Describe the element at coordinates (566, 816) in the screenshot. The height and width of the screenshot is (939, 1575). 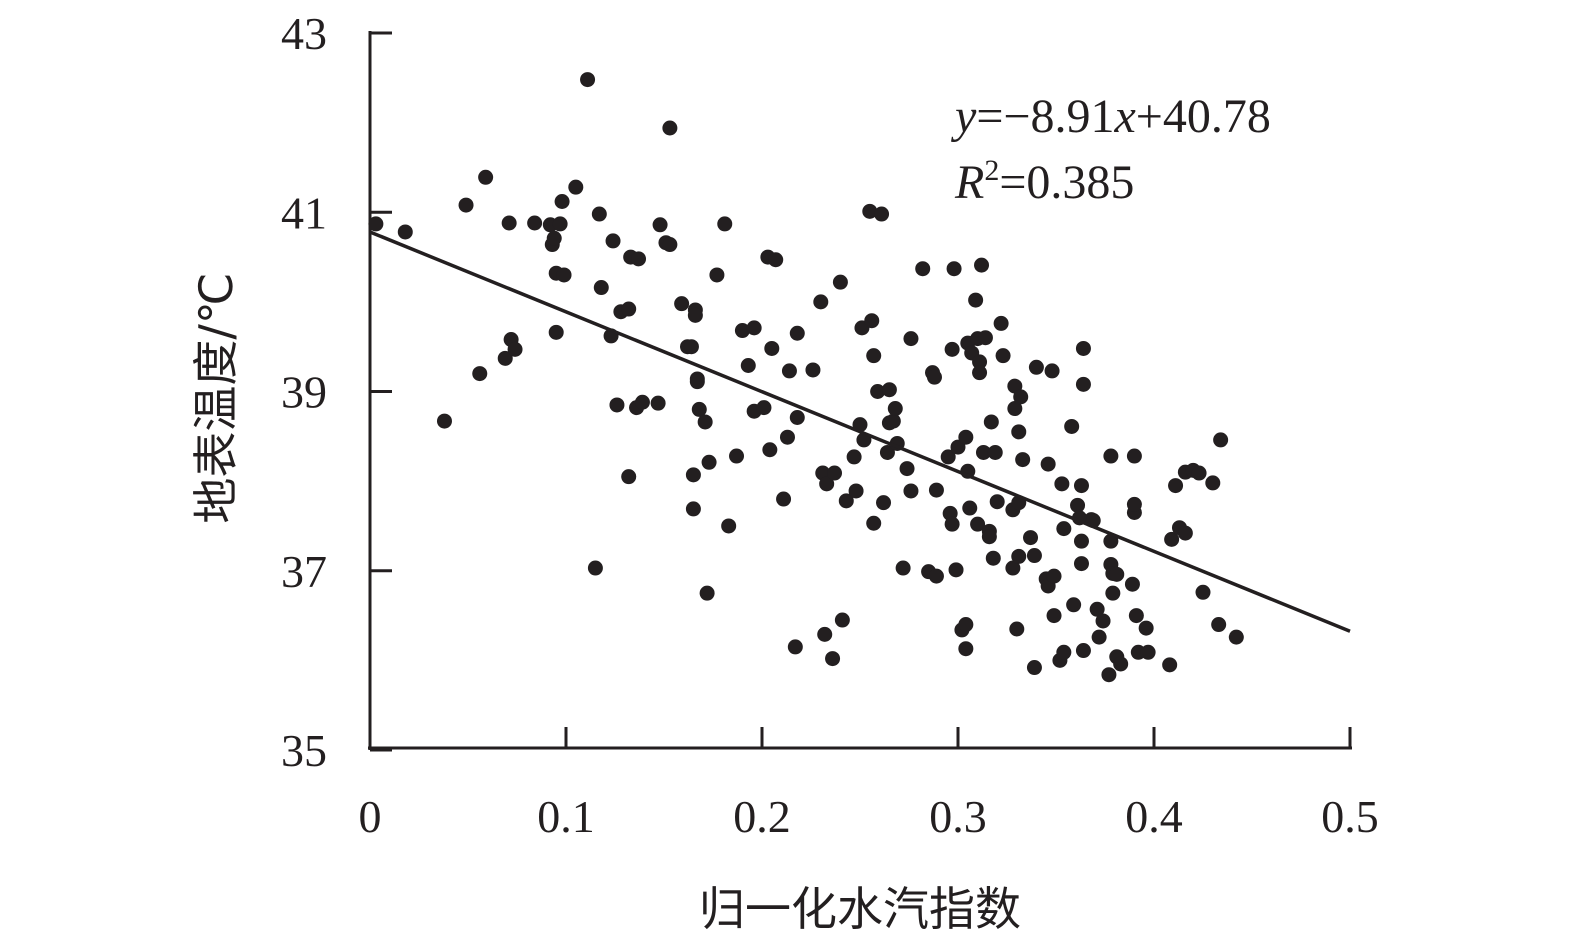
I see `x-tick-label: 0.1` at that location.